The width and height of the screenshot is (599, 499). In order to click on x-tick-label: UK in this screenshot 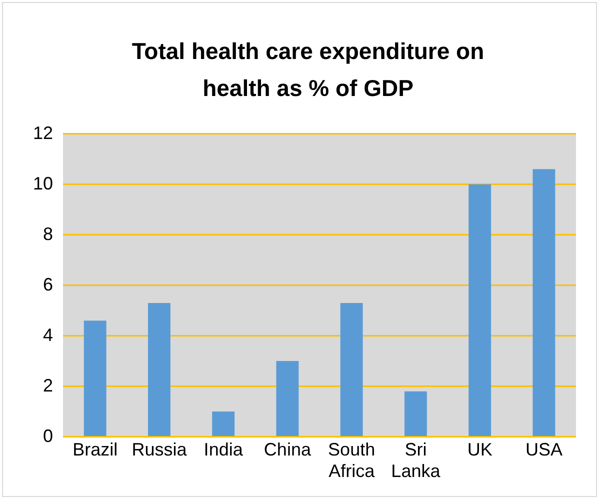, I will do `click(479, 450)`.